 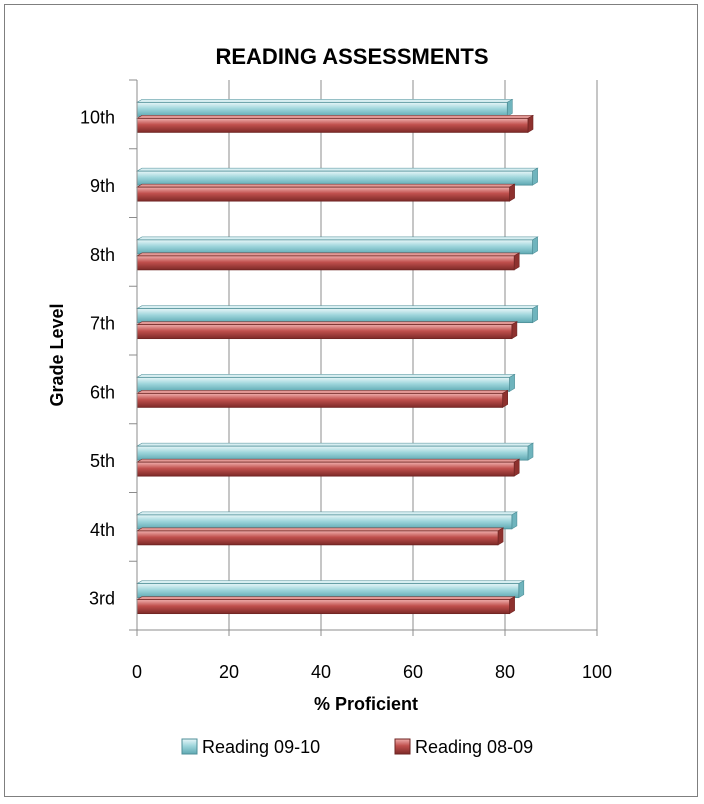 What do you see at coordinates (597, 672) in the screenshot?
I see `x-tick-label: 100` at bounding box center [597, 672].